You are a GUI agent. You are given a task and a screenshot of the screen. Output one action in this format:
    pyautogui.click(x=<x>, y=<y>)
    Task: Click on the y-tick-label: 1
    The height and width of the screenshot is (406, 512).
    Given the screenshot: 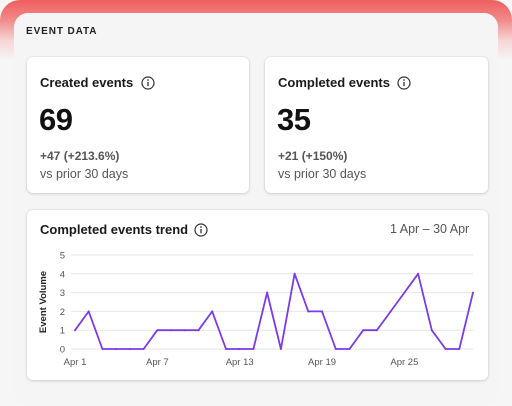 What is the action you would take?
    pyautogui.click(x=62, y=331)
    